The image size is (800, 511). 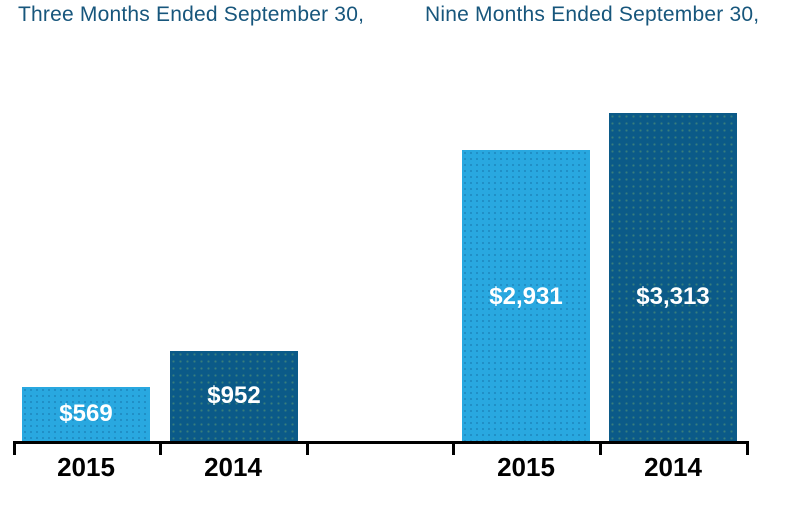 I want to click on category-label-three-months-2014: 2014, so click(x=233, y=467).